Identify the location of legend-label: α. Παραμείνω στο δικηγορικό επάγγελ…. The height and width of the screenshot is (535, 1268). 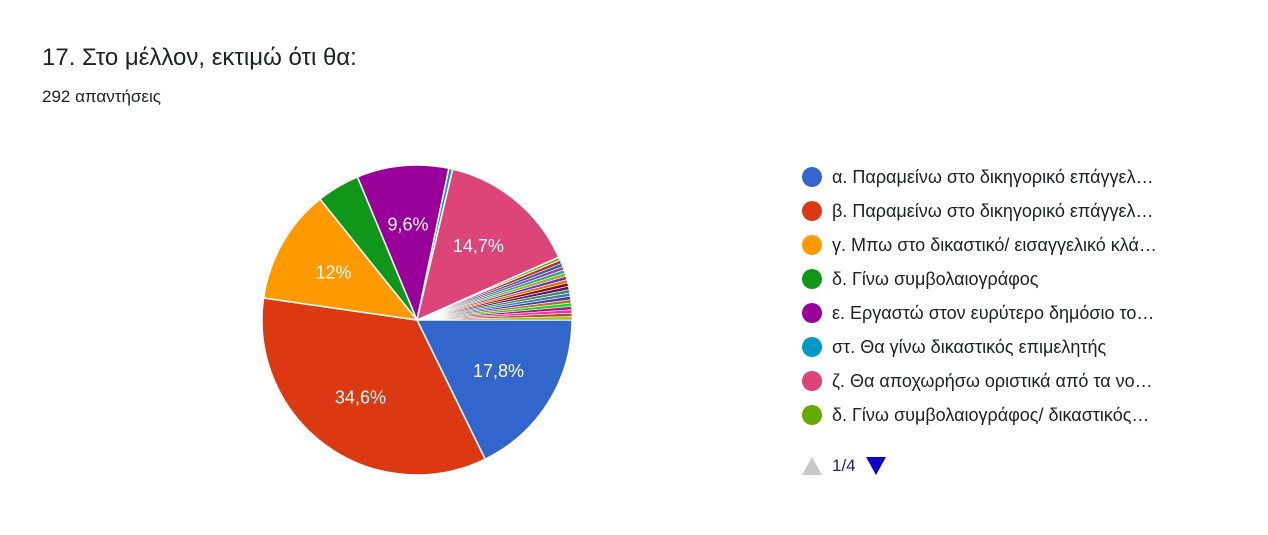
(993, 176).